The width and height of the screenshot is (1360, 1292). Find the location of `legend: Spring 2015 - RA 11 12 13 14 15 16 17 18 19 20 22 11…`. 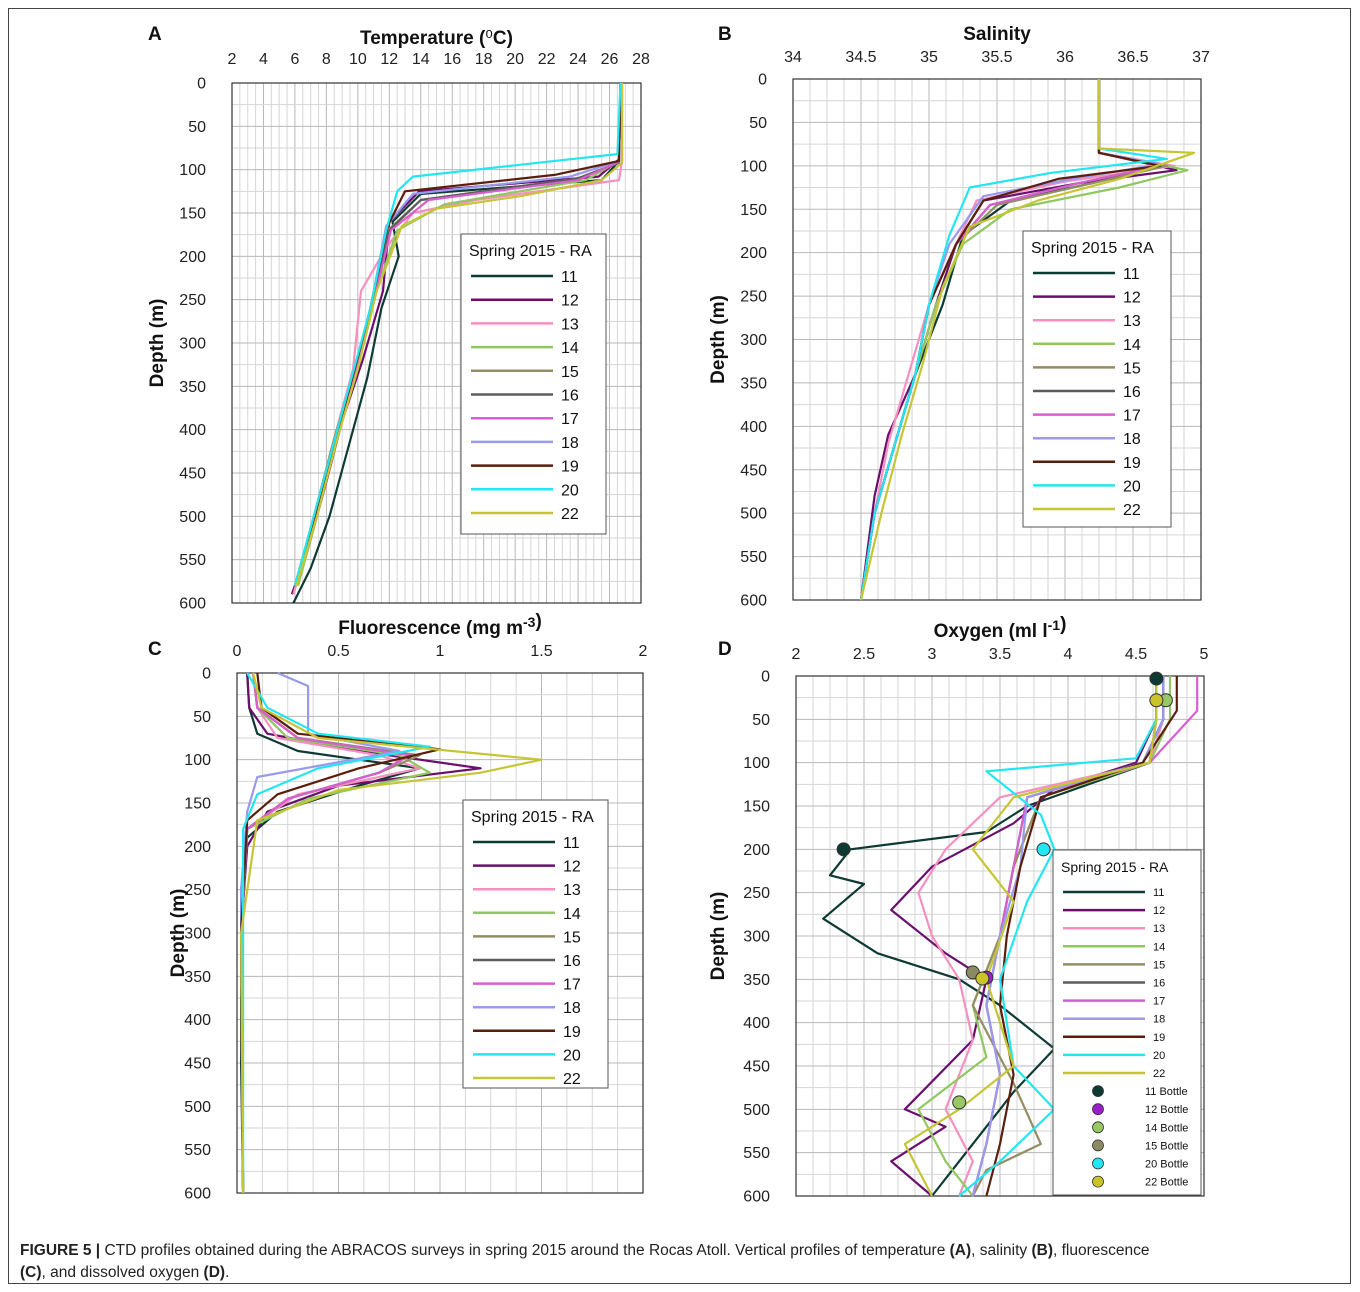

legend: Spring 2015 - RA 11 12 13 14 15 16 17 18 19 20 22 11… is located at coordinates (1127, 1022).